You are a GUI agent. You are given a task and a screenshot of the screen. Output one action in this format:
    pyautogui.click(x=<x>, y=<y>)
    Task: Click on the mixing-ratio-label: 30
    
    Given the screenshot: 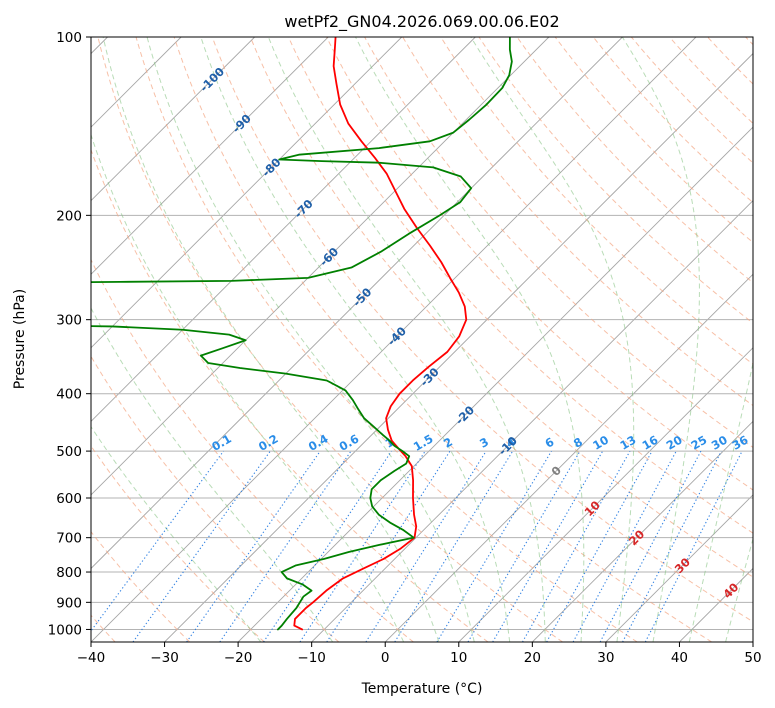 What is the action you would take?
    pyautogui.click(x=719, y=443)
    